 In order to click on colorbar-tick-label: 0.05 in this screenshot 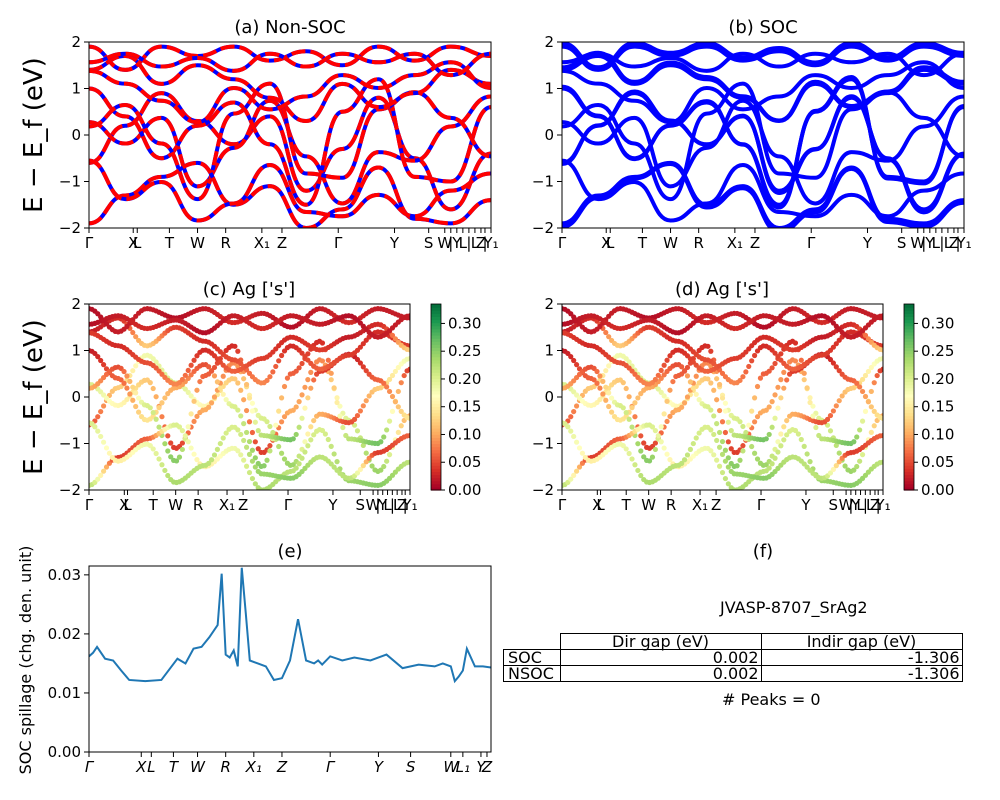, I will do `click(937, 462)`.